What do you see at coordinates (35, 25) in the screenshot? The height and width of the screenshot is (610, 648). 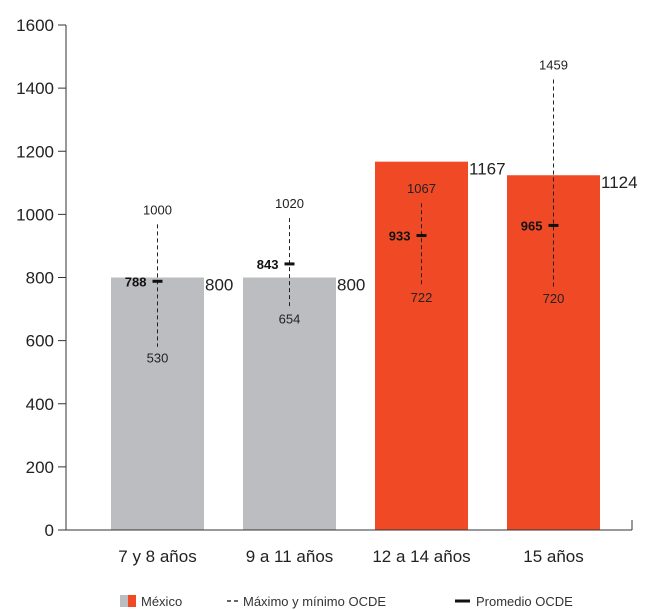 I see `y-tick-label: 1600` at bounding box center [35, 25].